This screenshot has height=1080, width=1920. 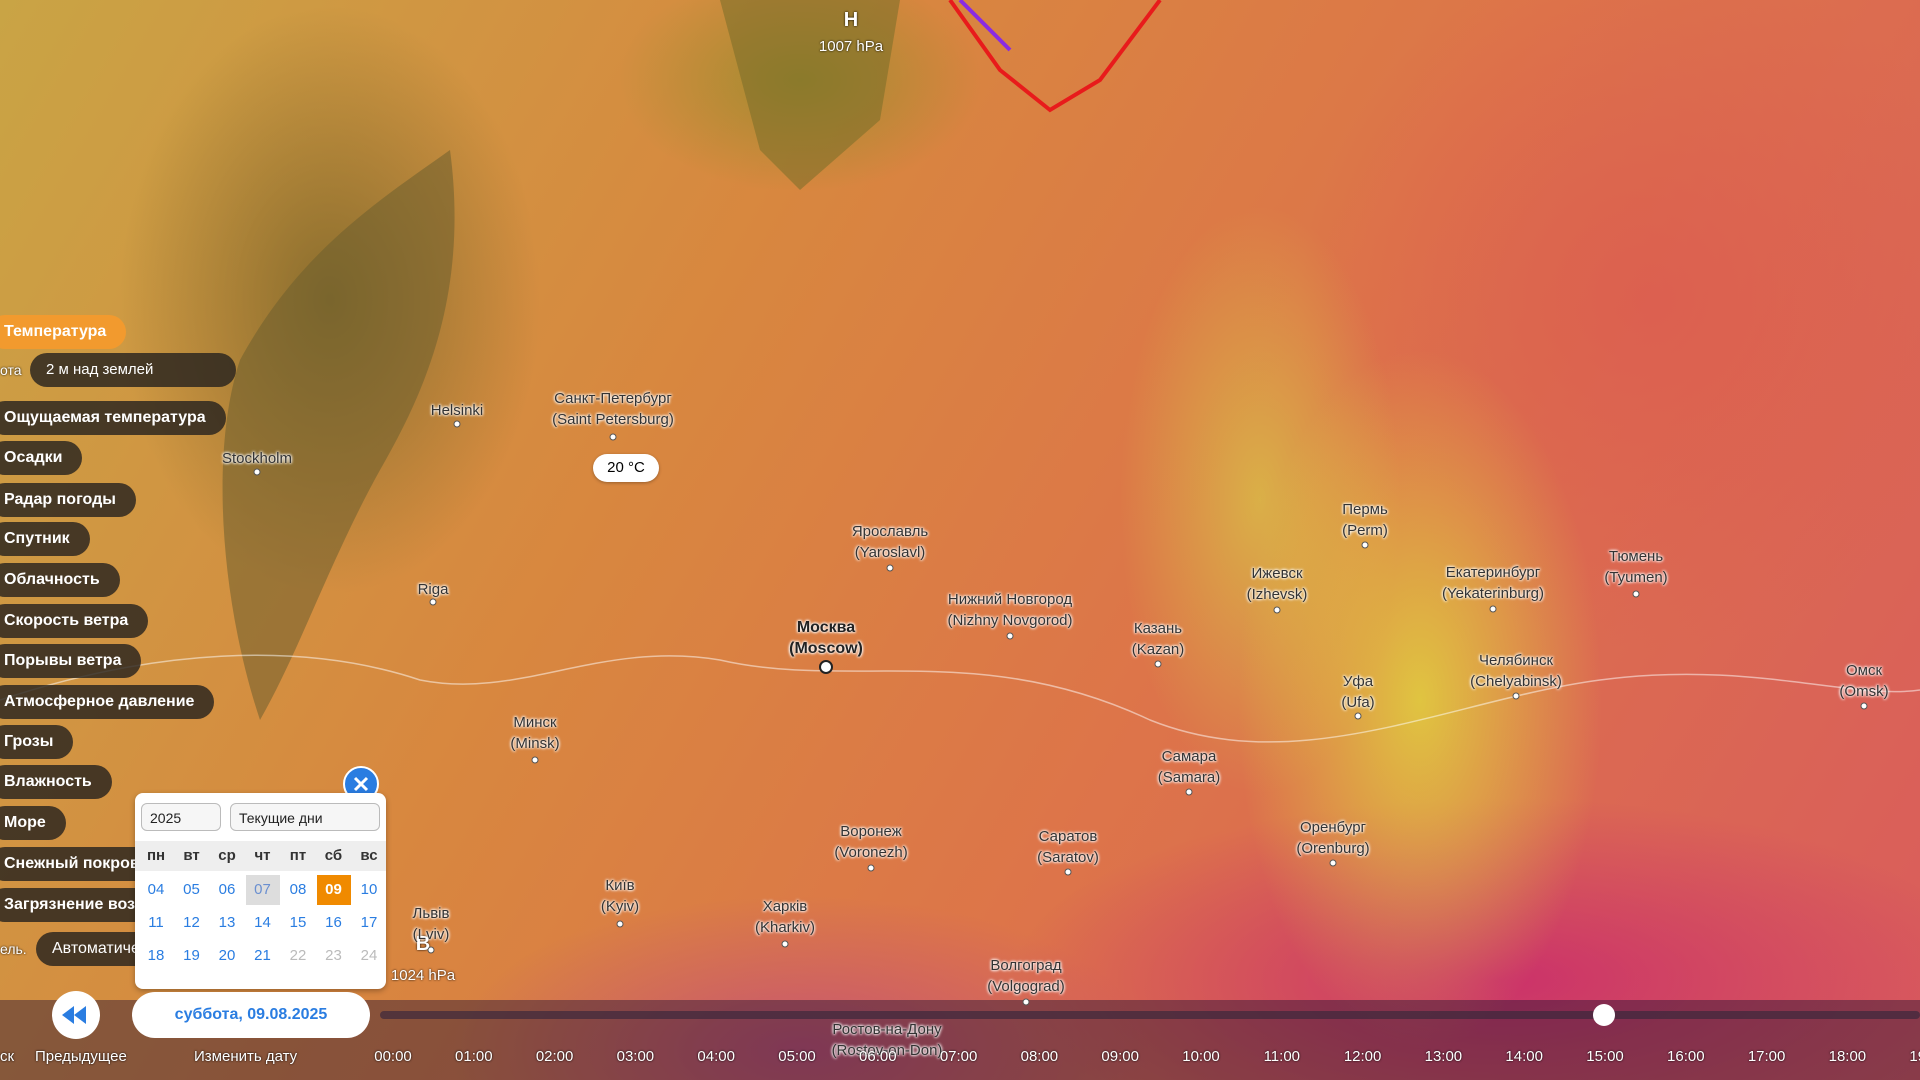 What do you see at coordinates (1847, 1056) in the screenshot?
I see `hour-label: 18:00` at bounding box center [1847, 1056].